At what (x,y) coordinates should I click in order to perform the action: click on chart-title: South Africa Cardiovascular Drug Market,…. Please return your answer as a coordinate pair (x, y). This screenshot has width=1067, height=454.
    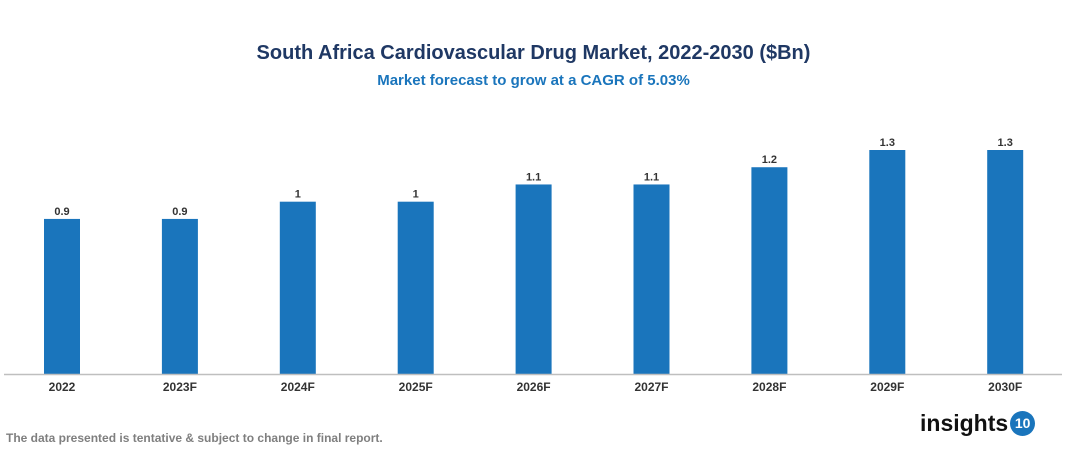
    Looking at the image, I should click on (533, 53).